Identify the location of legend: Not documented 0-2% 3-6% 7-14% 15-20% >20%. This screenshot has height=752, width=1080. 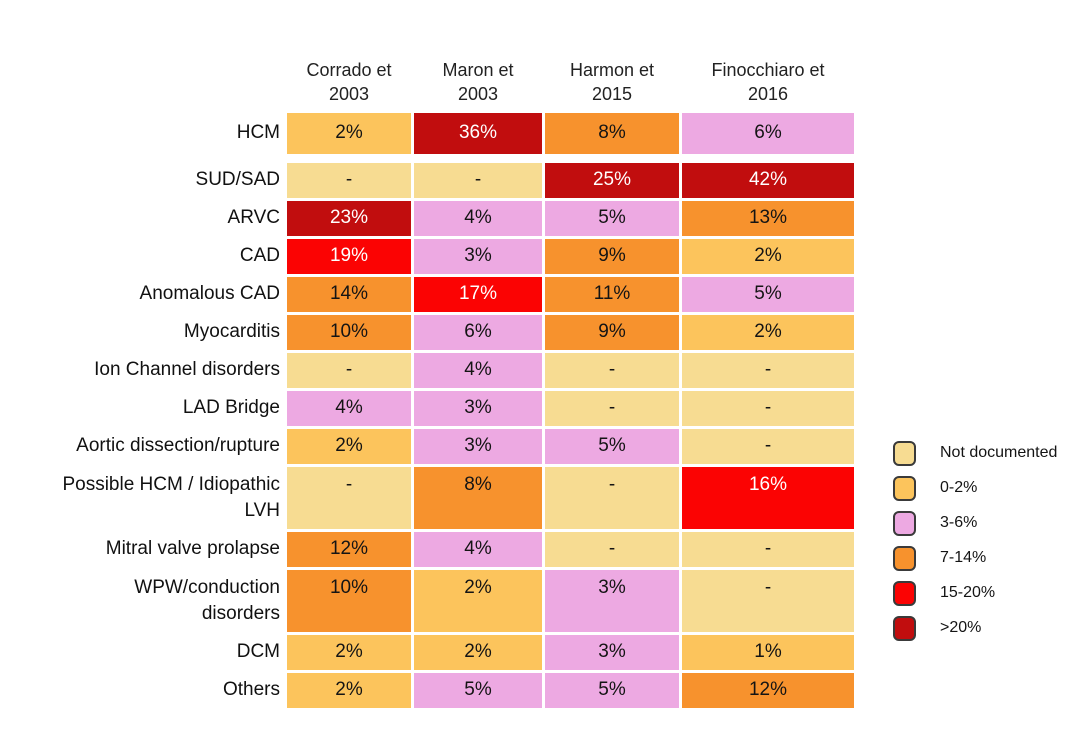
(975, 540).